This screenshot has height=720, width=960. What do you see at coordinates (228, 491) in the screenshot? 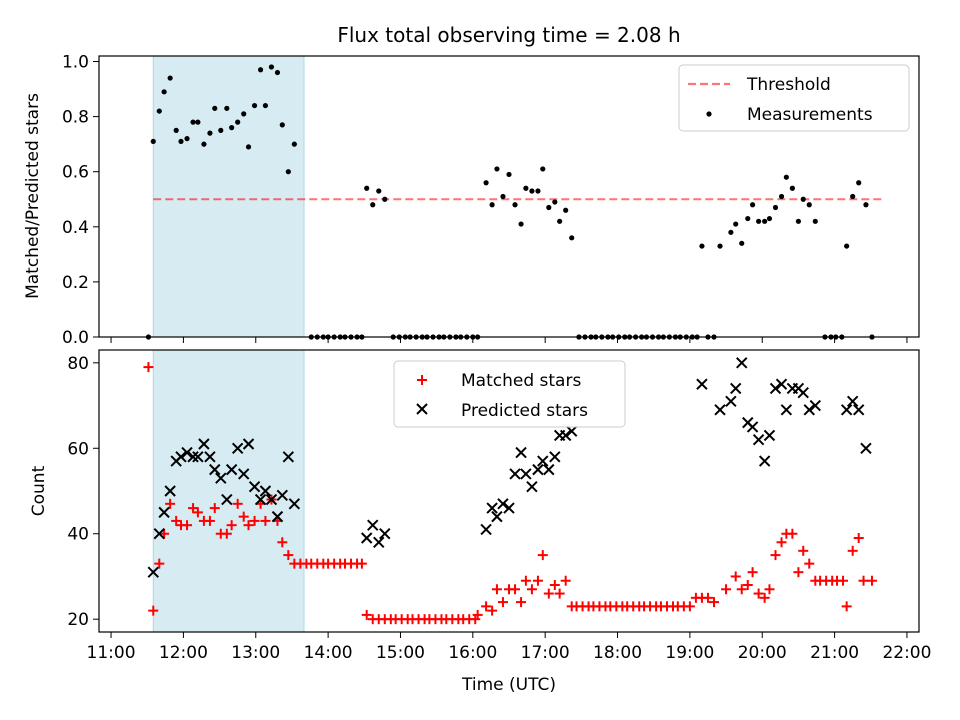
I see `observing-window-band` at bounding box center [228, 491].